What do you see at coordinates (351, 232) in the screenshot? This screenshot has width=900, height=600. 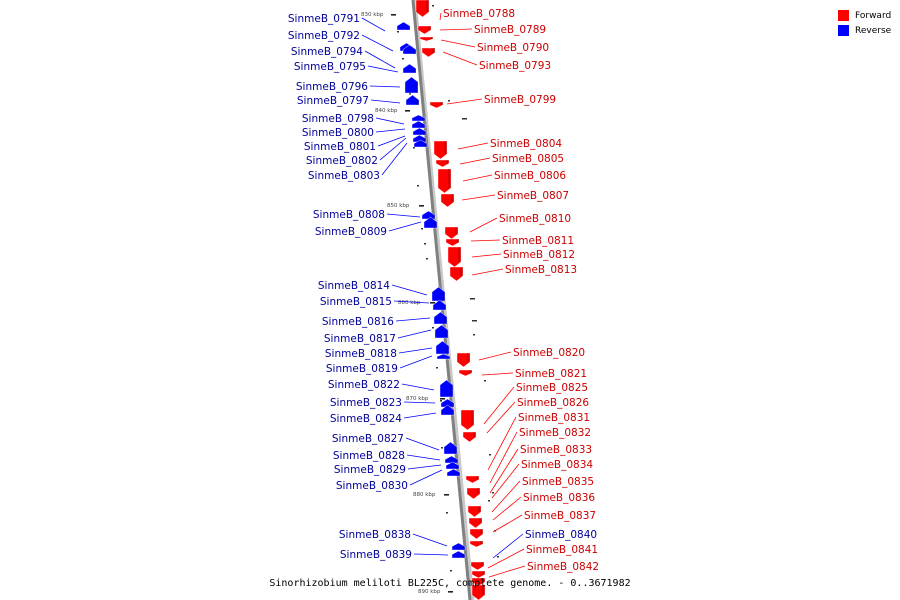 I see `gene-label-reverse: SinmeB_0809` at bounding box center [351, 232].